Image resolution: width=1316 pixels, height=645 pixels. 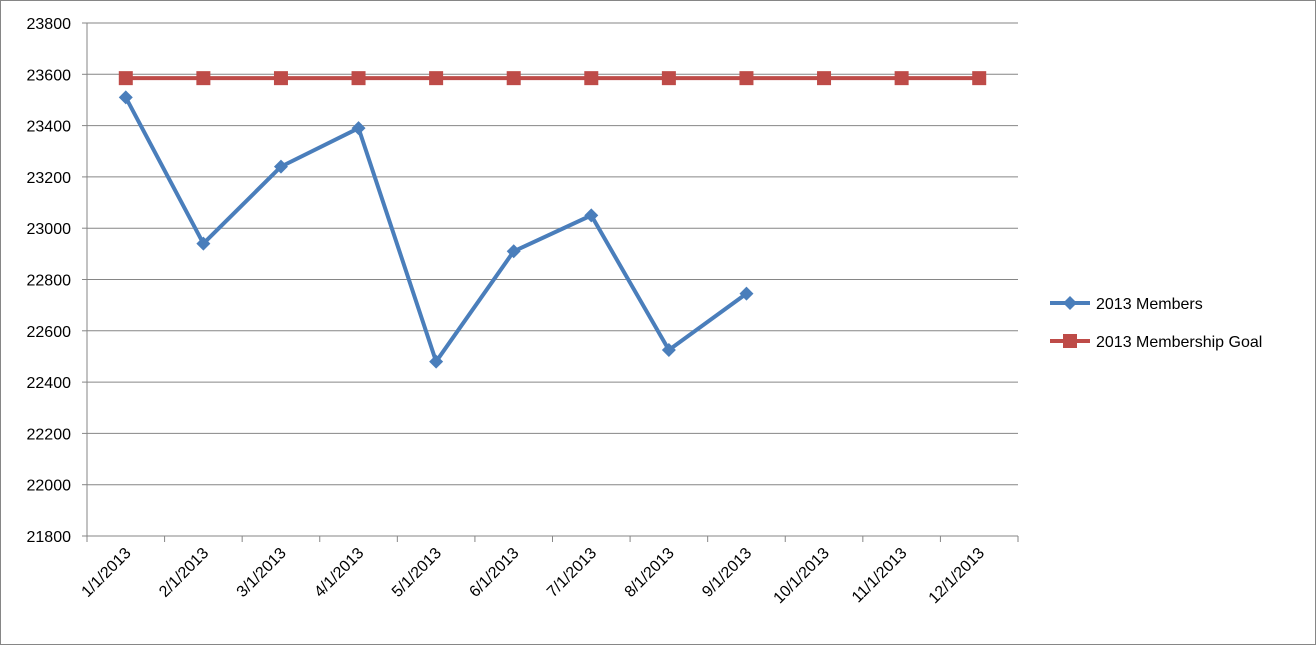 I want to click on legend-label: 2013 Members, so click(x=1149, y=304).